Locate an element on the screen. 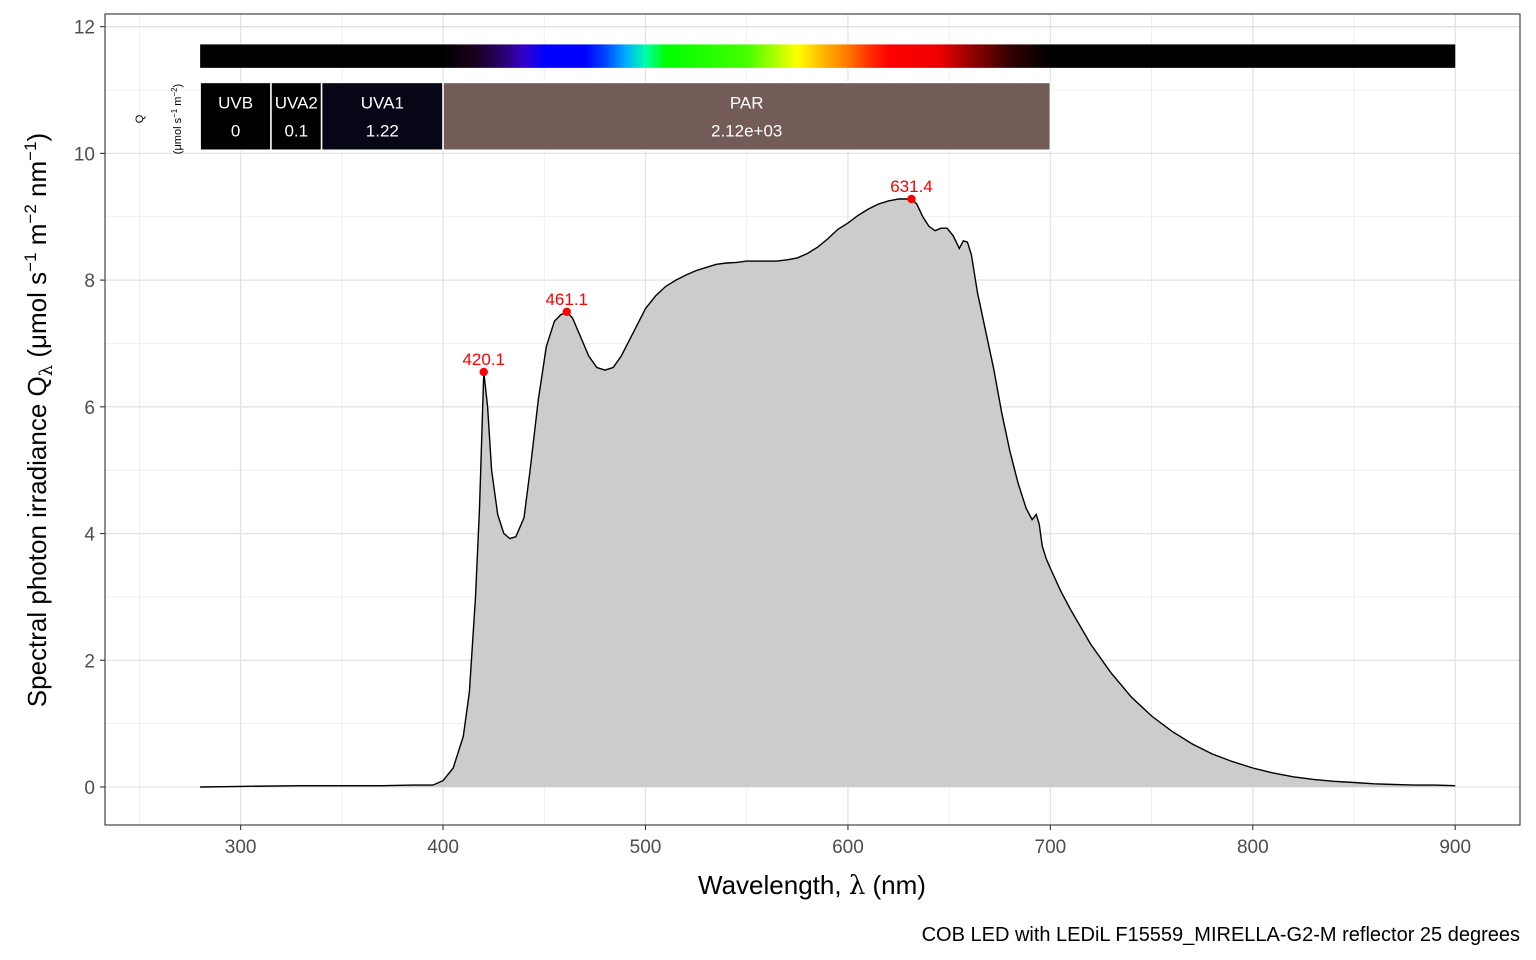  y-tick-label: 0 is located at coordinates (89, 788).